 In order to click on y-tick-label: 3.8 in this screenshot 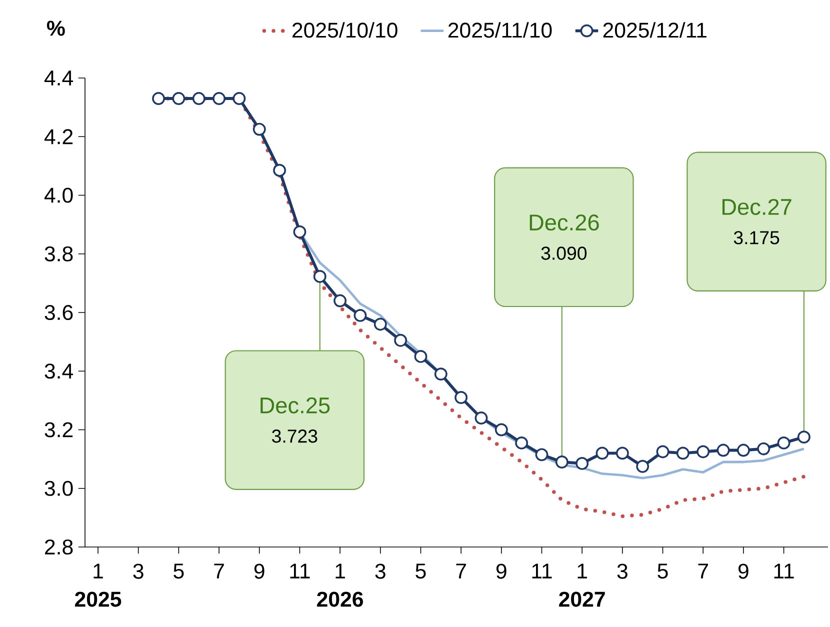, I will do `click(58, 254)`.